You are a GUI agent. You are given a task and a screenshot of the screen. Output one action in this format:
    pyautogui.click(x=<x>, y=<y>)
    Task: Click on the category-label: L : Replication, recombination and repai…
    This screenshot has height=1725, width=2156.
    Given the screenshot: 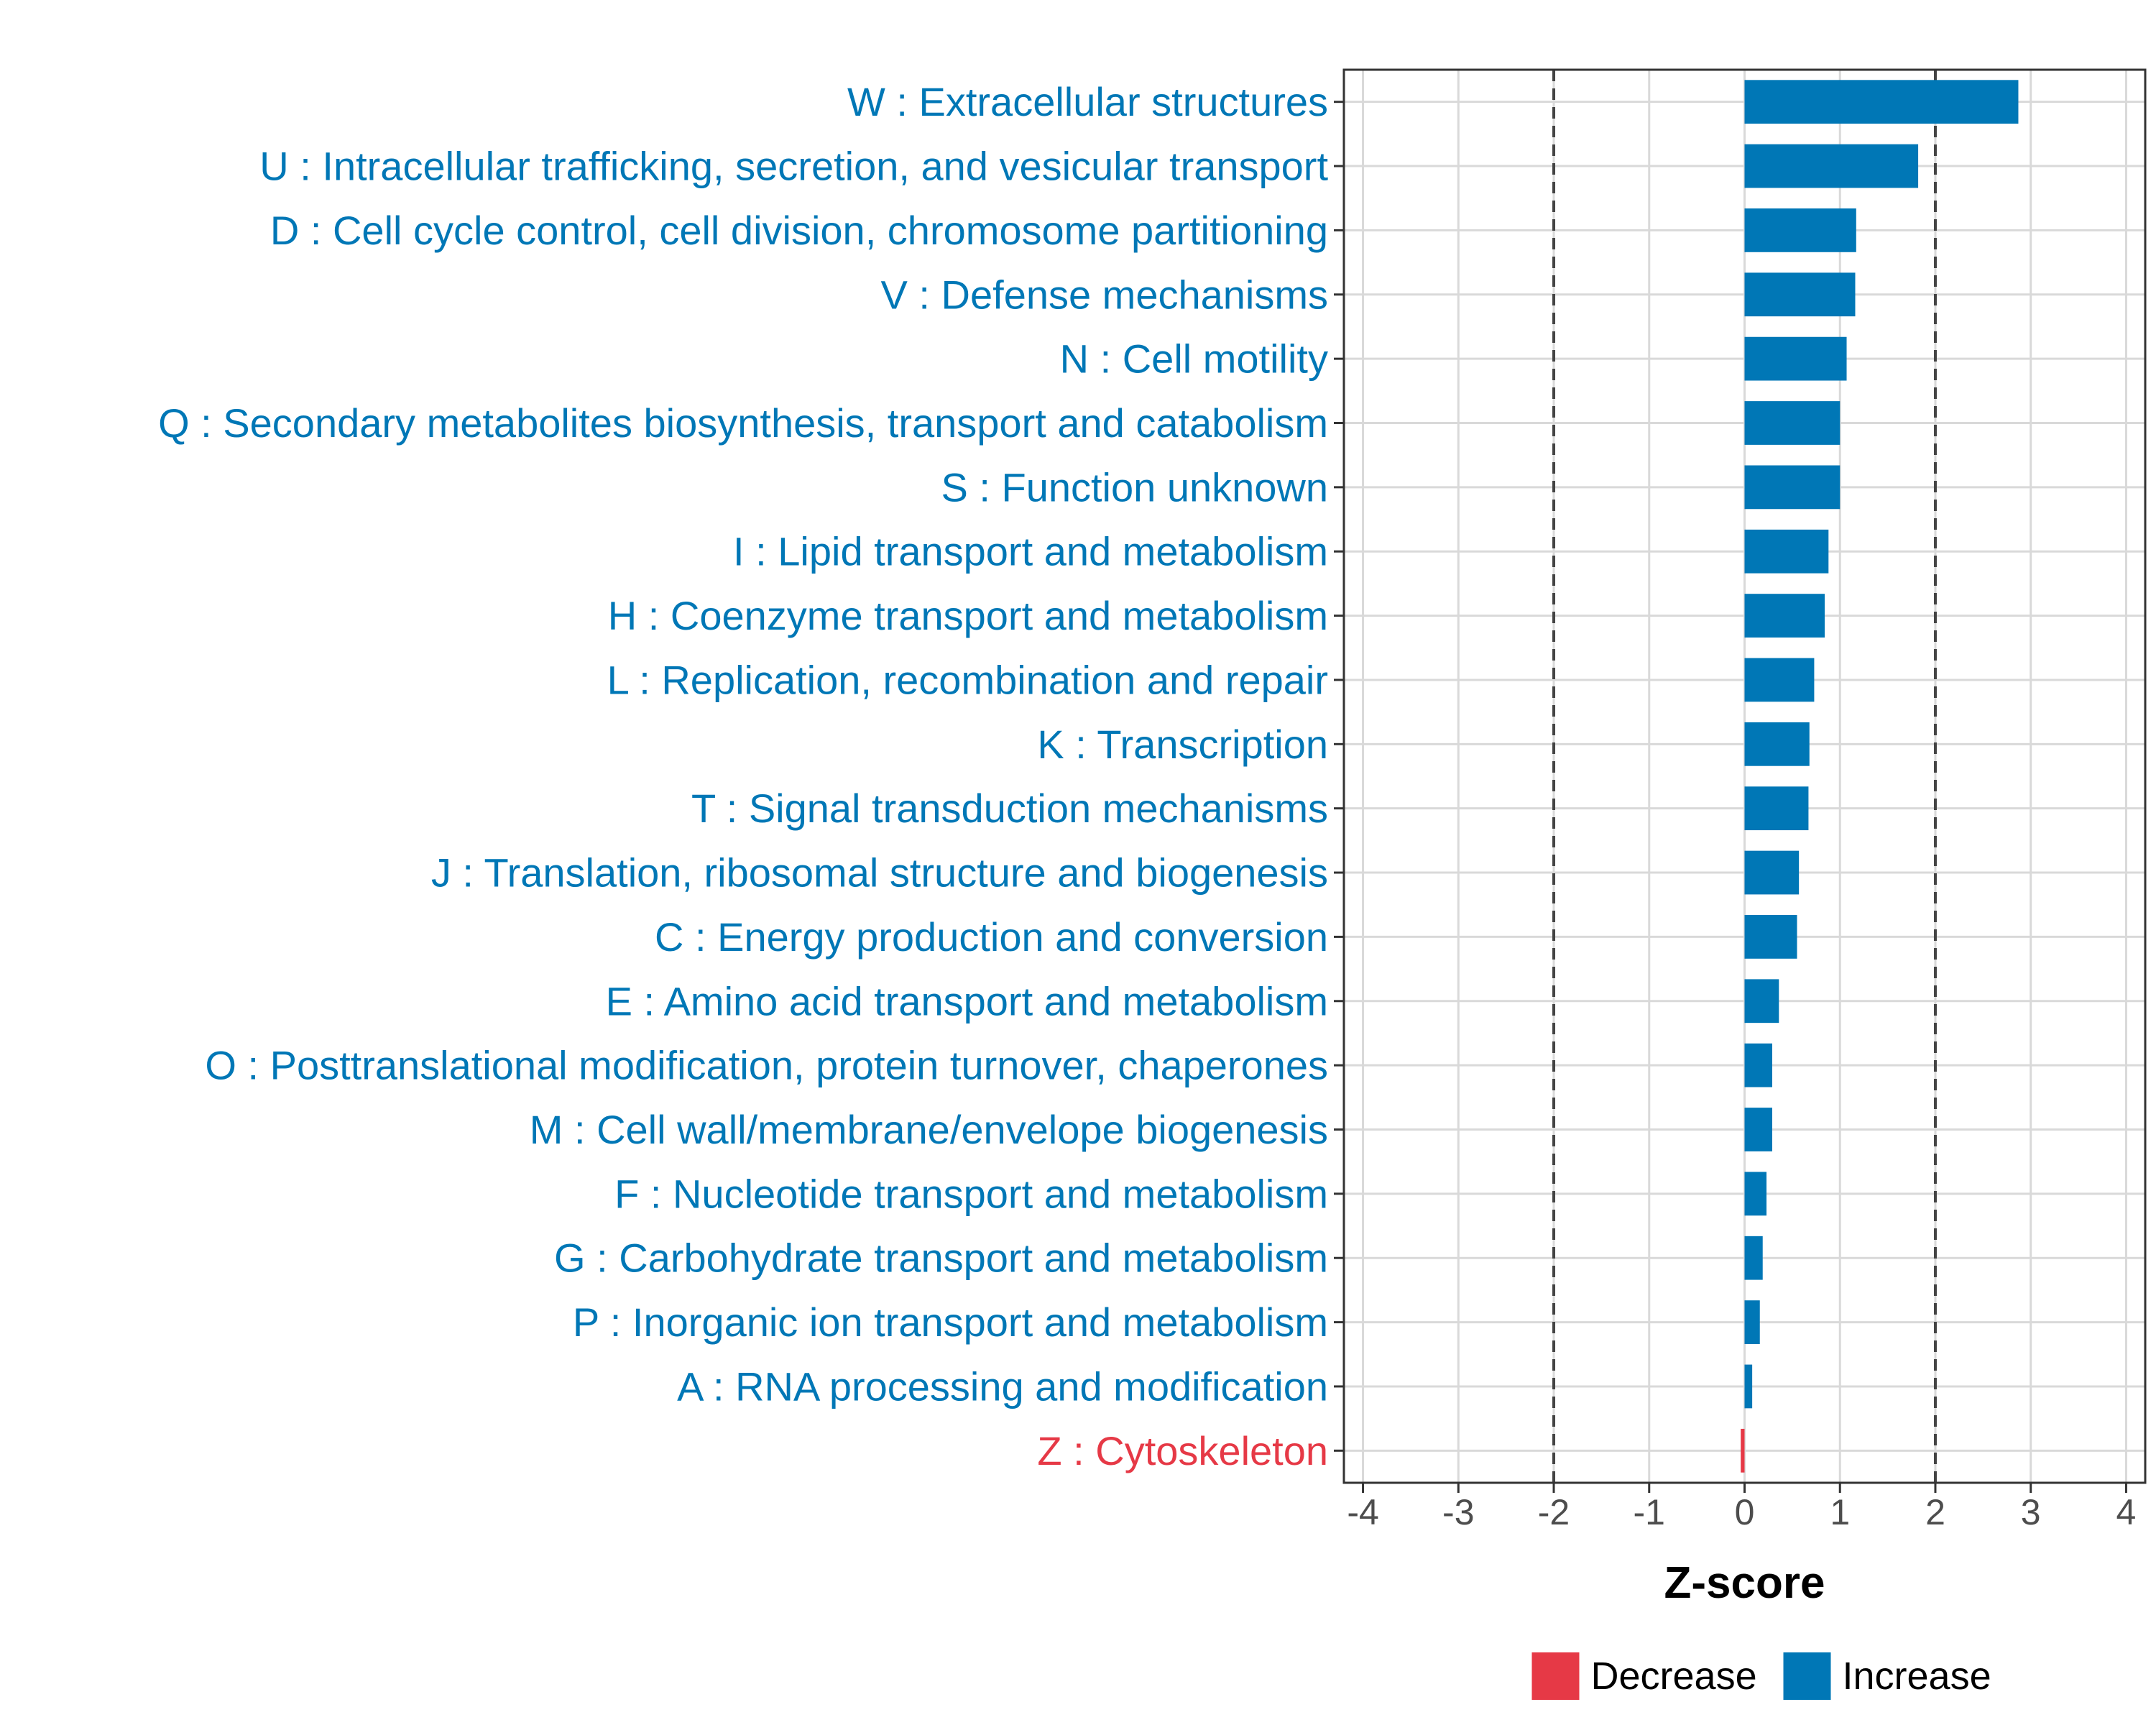 What is the action you would take?
    pyautogui.click(x=967, y=679)
    